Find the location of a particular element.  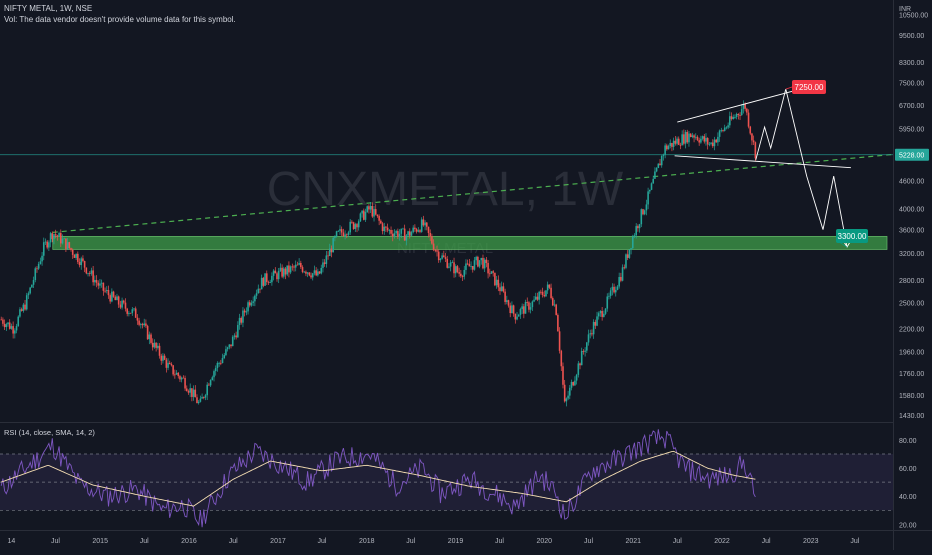

rsi-tick-1: 60.00 is located at coordinates (908, 469).